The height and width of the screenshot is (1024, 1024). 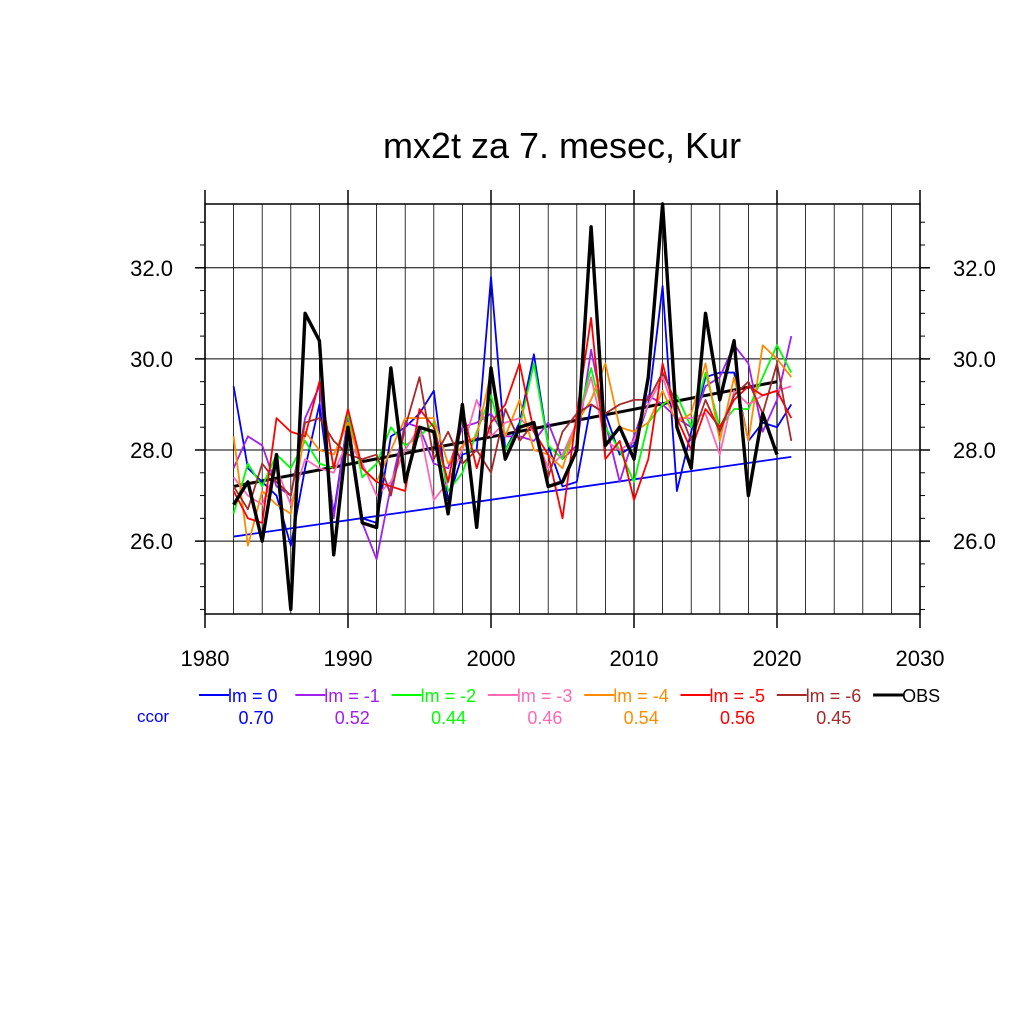 What do you see at coordinates (253, 696) in the screenshot?
I see `legend-label: lm = 0` at bounding box center [253, 696].